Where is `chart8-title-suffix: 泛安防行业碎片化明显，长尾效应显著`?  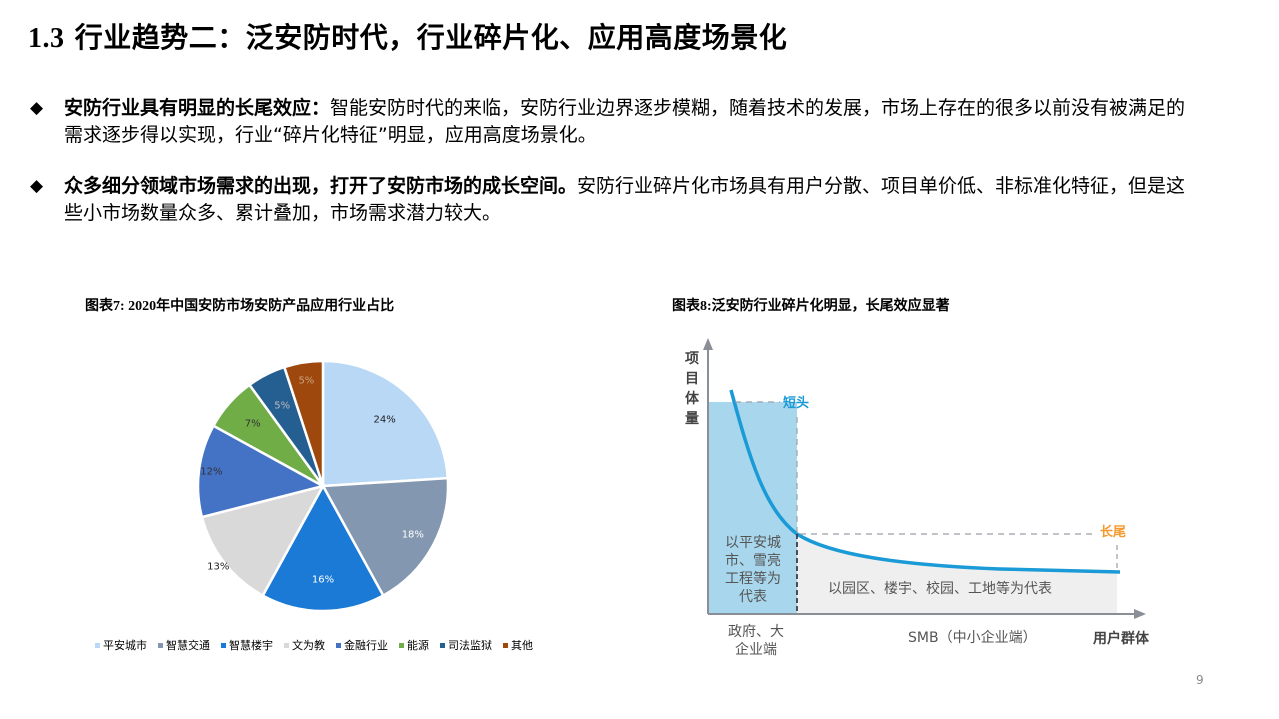 chart8-title-suffix: 泛安防行业碎片化明显，长尾效应显著 is located at coordinates (830, 306).